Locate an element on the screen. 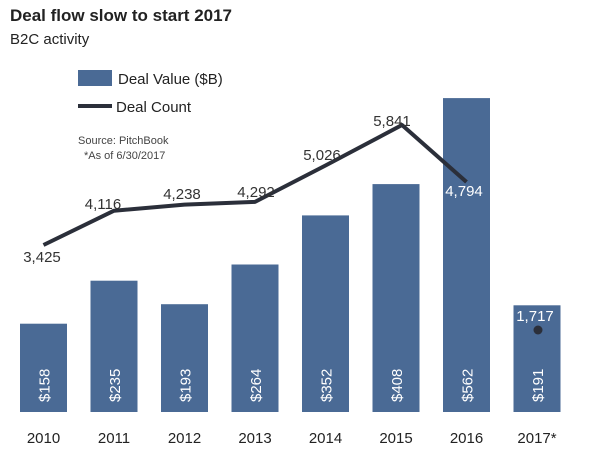 The image size is (596, 456). bar-2016 is located at coordinates (466, 255).